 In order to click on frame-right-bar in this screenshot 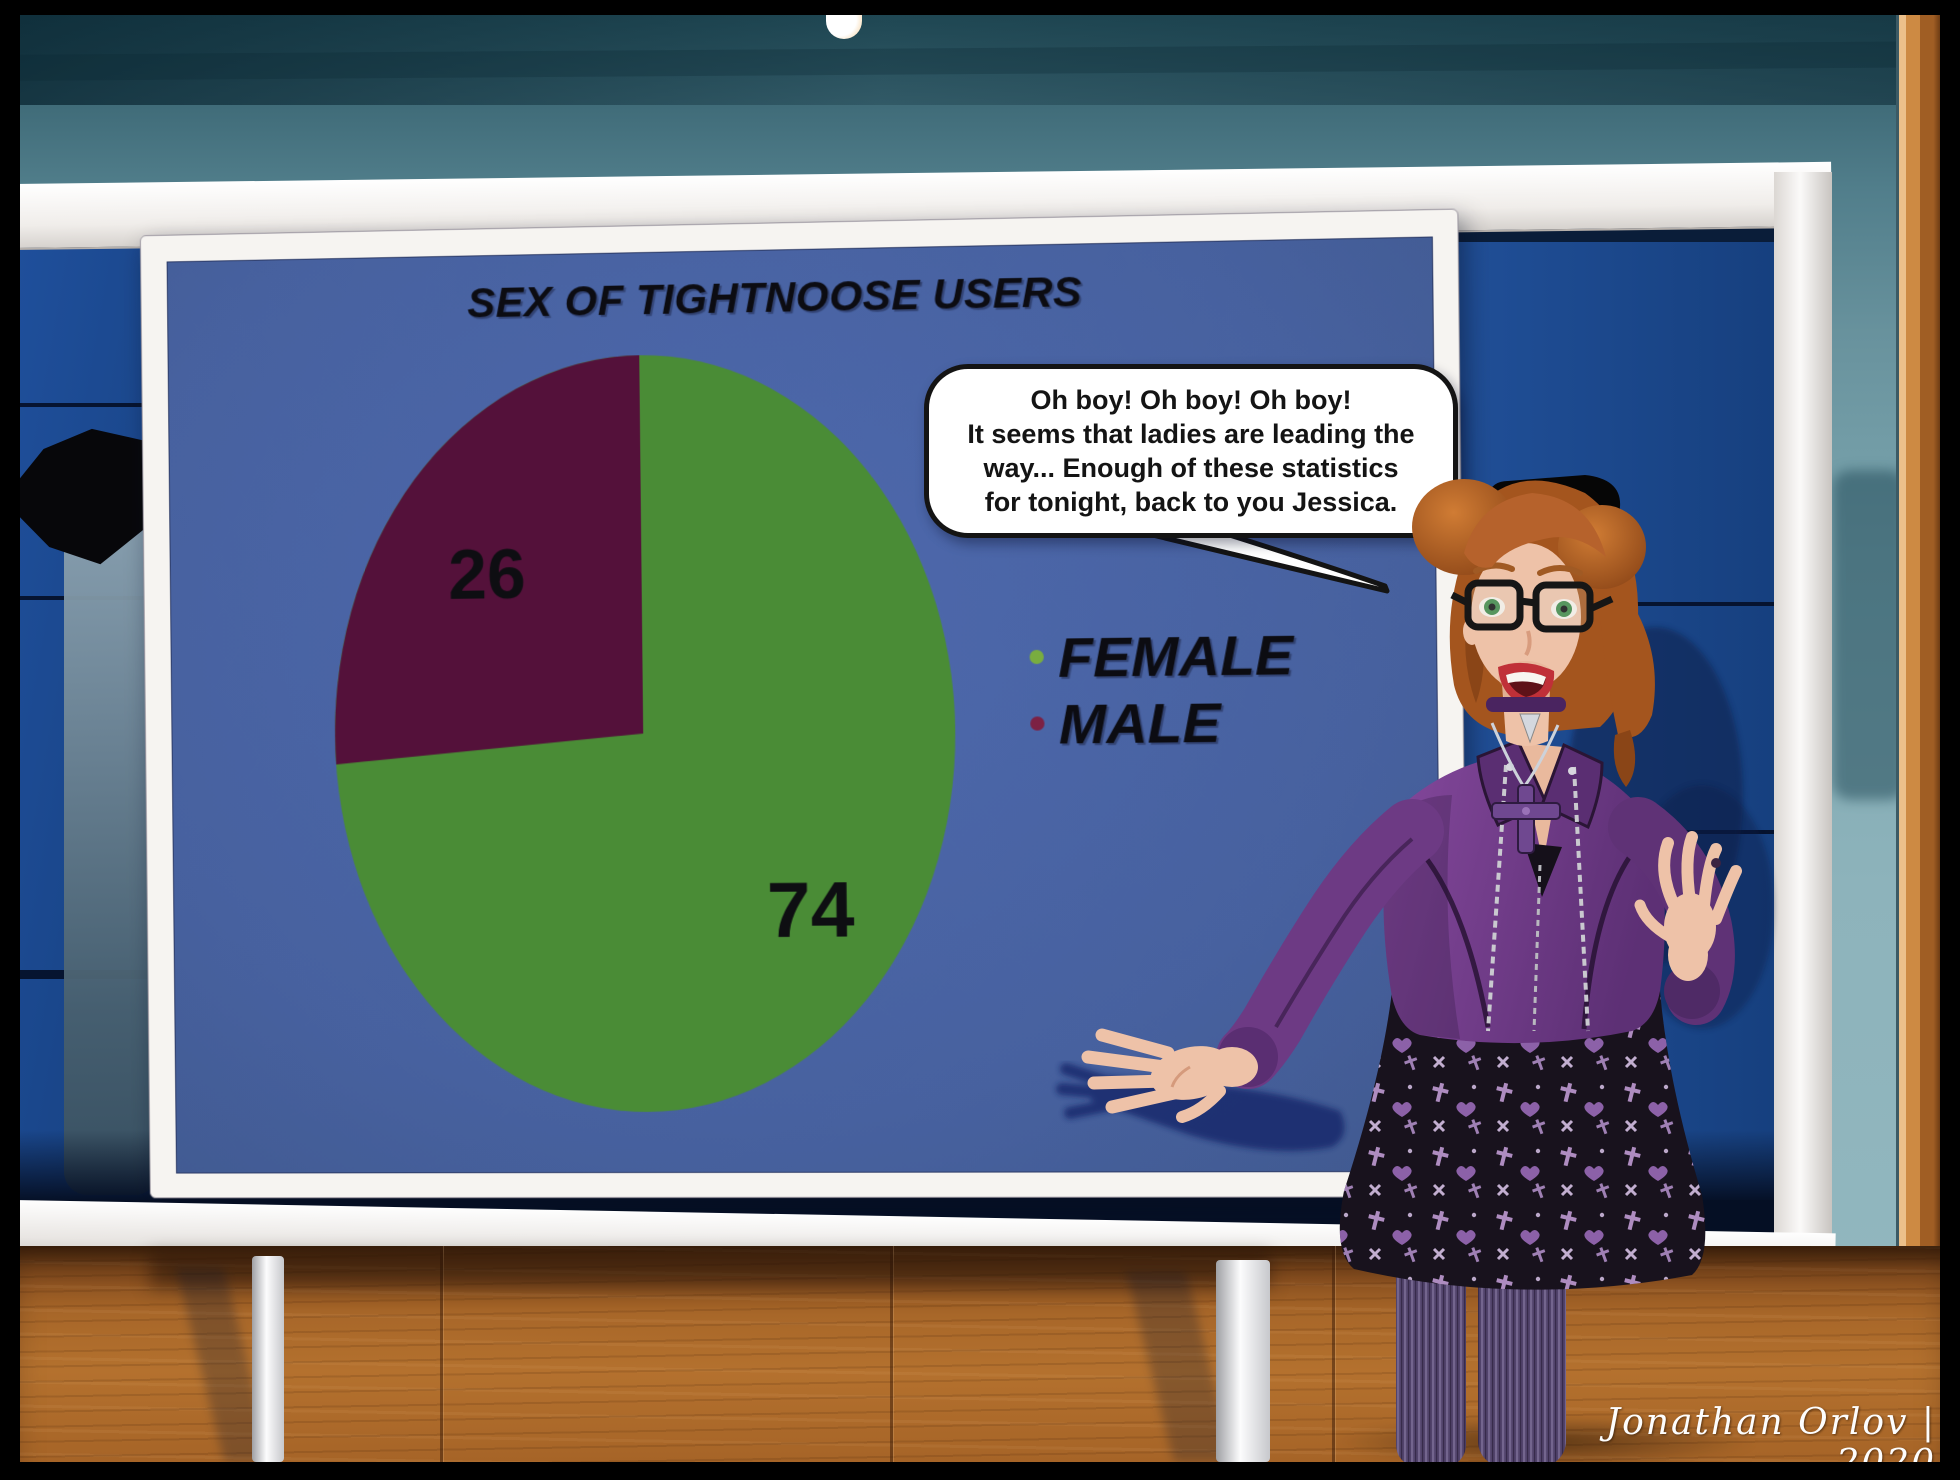, I will do `click(1803, 715)`.